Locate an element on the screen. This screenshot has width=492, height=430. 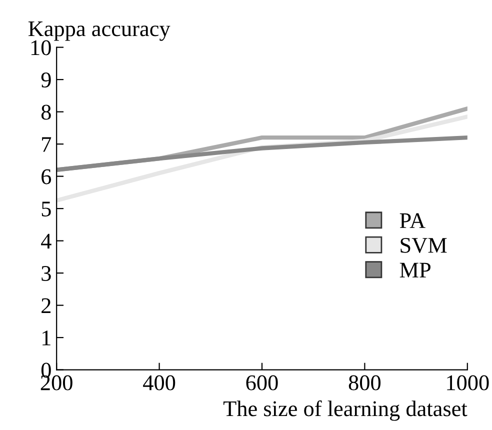
legend-label: PA is located at coordinates (413, 220).